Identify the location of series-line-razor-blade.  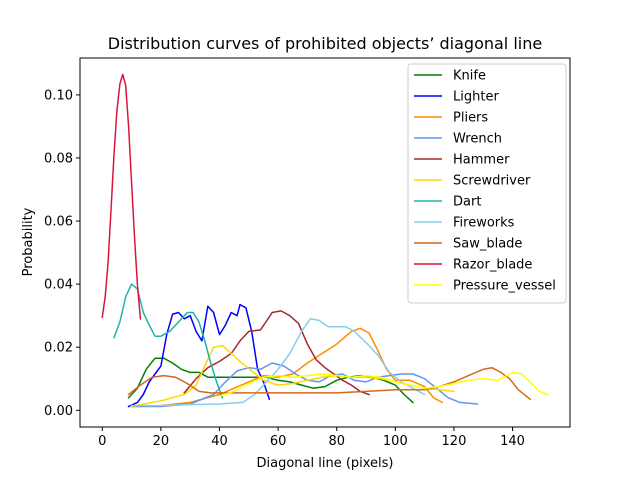
(121, 196).